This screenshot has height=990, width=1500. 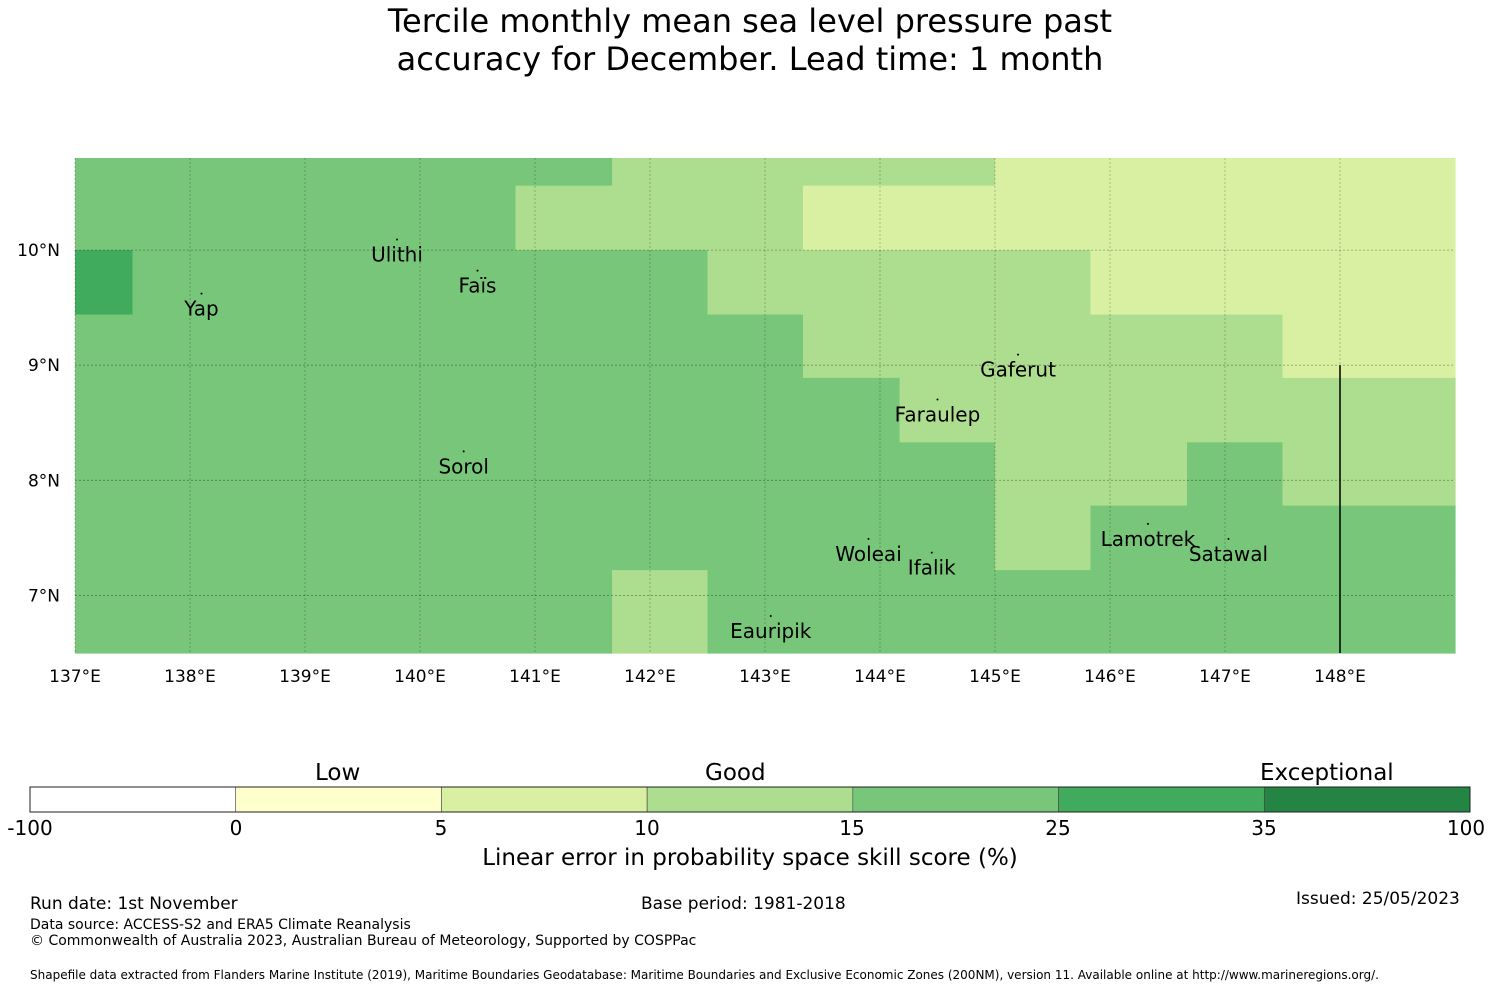 I want to click on lon-tick-label: 143°E, so click(x=765, y=677).